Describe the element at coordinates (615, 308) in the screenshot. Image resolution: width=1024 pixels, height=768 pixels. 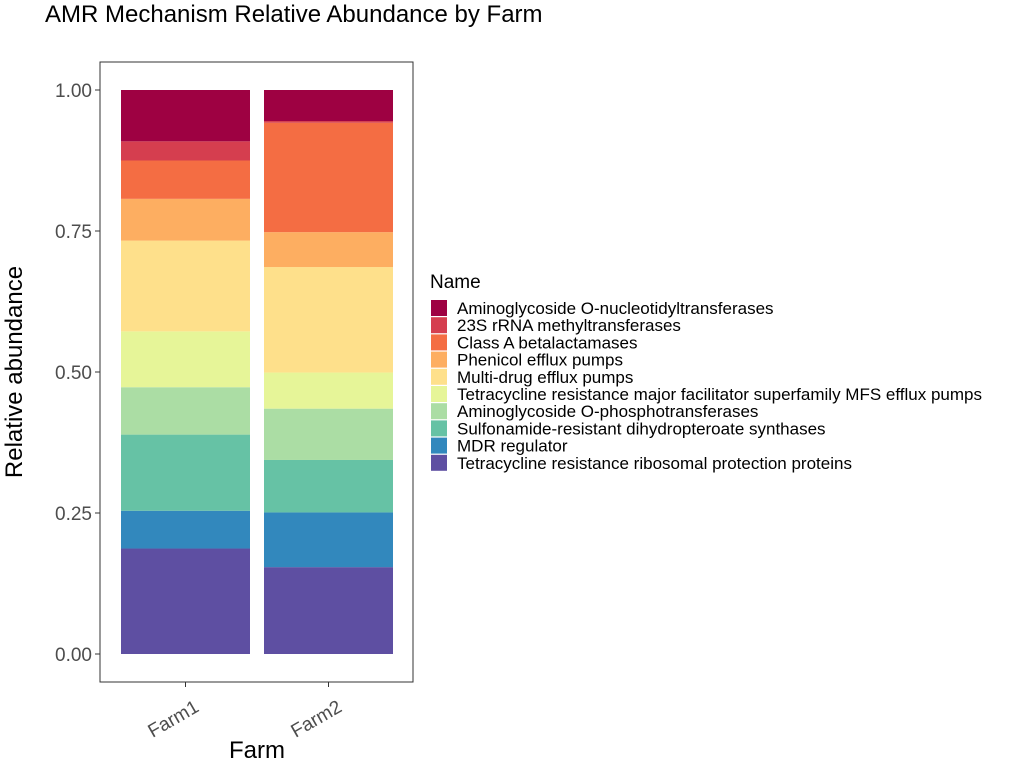
I see `legend-label: Aminoglycoside O-nucleotidyltransferases` at that location.